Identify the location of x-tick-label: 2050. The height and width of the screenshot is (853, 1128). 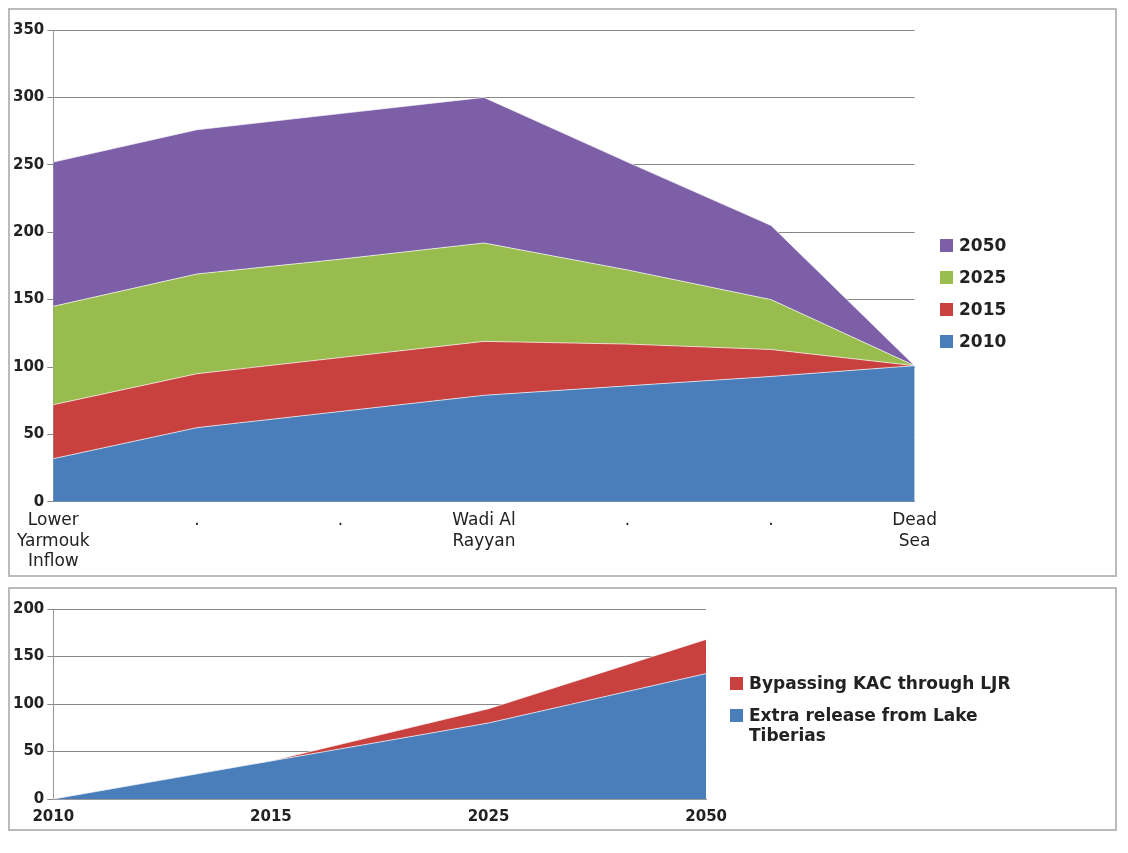
(706, 815).